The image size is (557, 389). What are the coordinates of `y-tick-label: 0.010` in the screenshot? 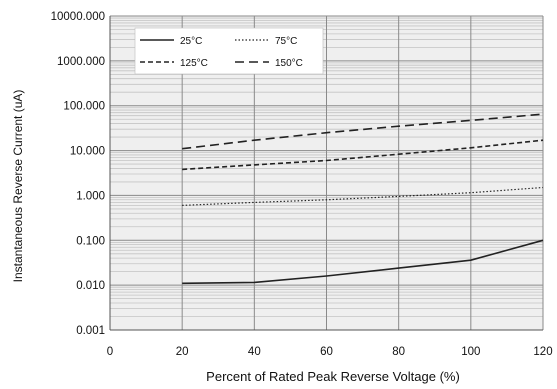 It's located at (90, 286).